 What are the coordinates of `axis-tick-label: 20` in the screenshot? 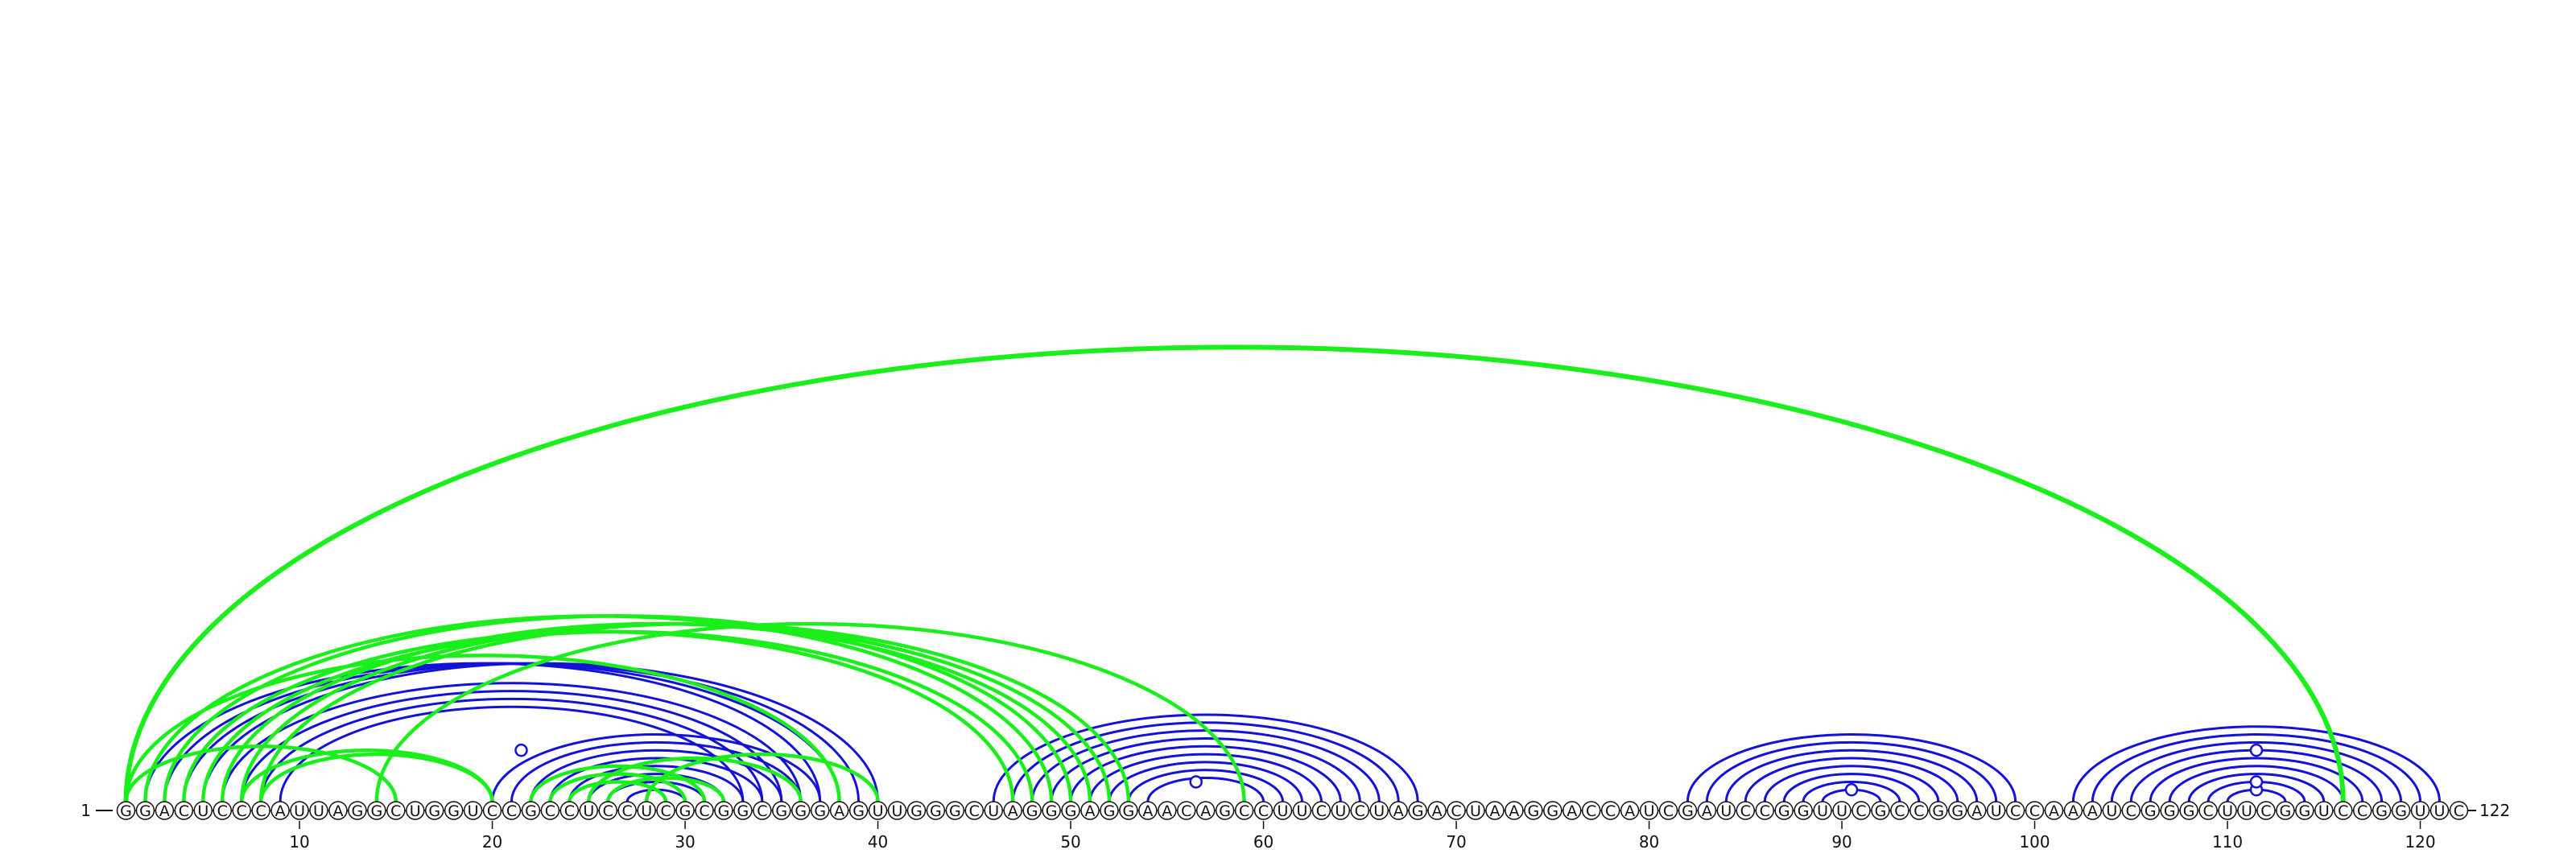 It's located at (492, 842).